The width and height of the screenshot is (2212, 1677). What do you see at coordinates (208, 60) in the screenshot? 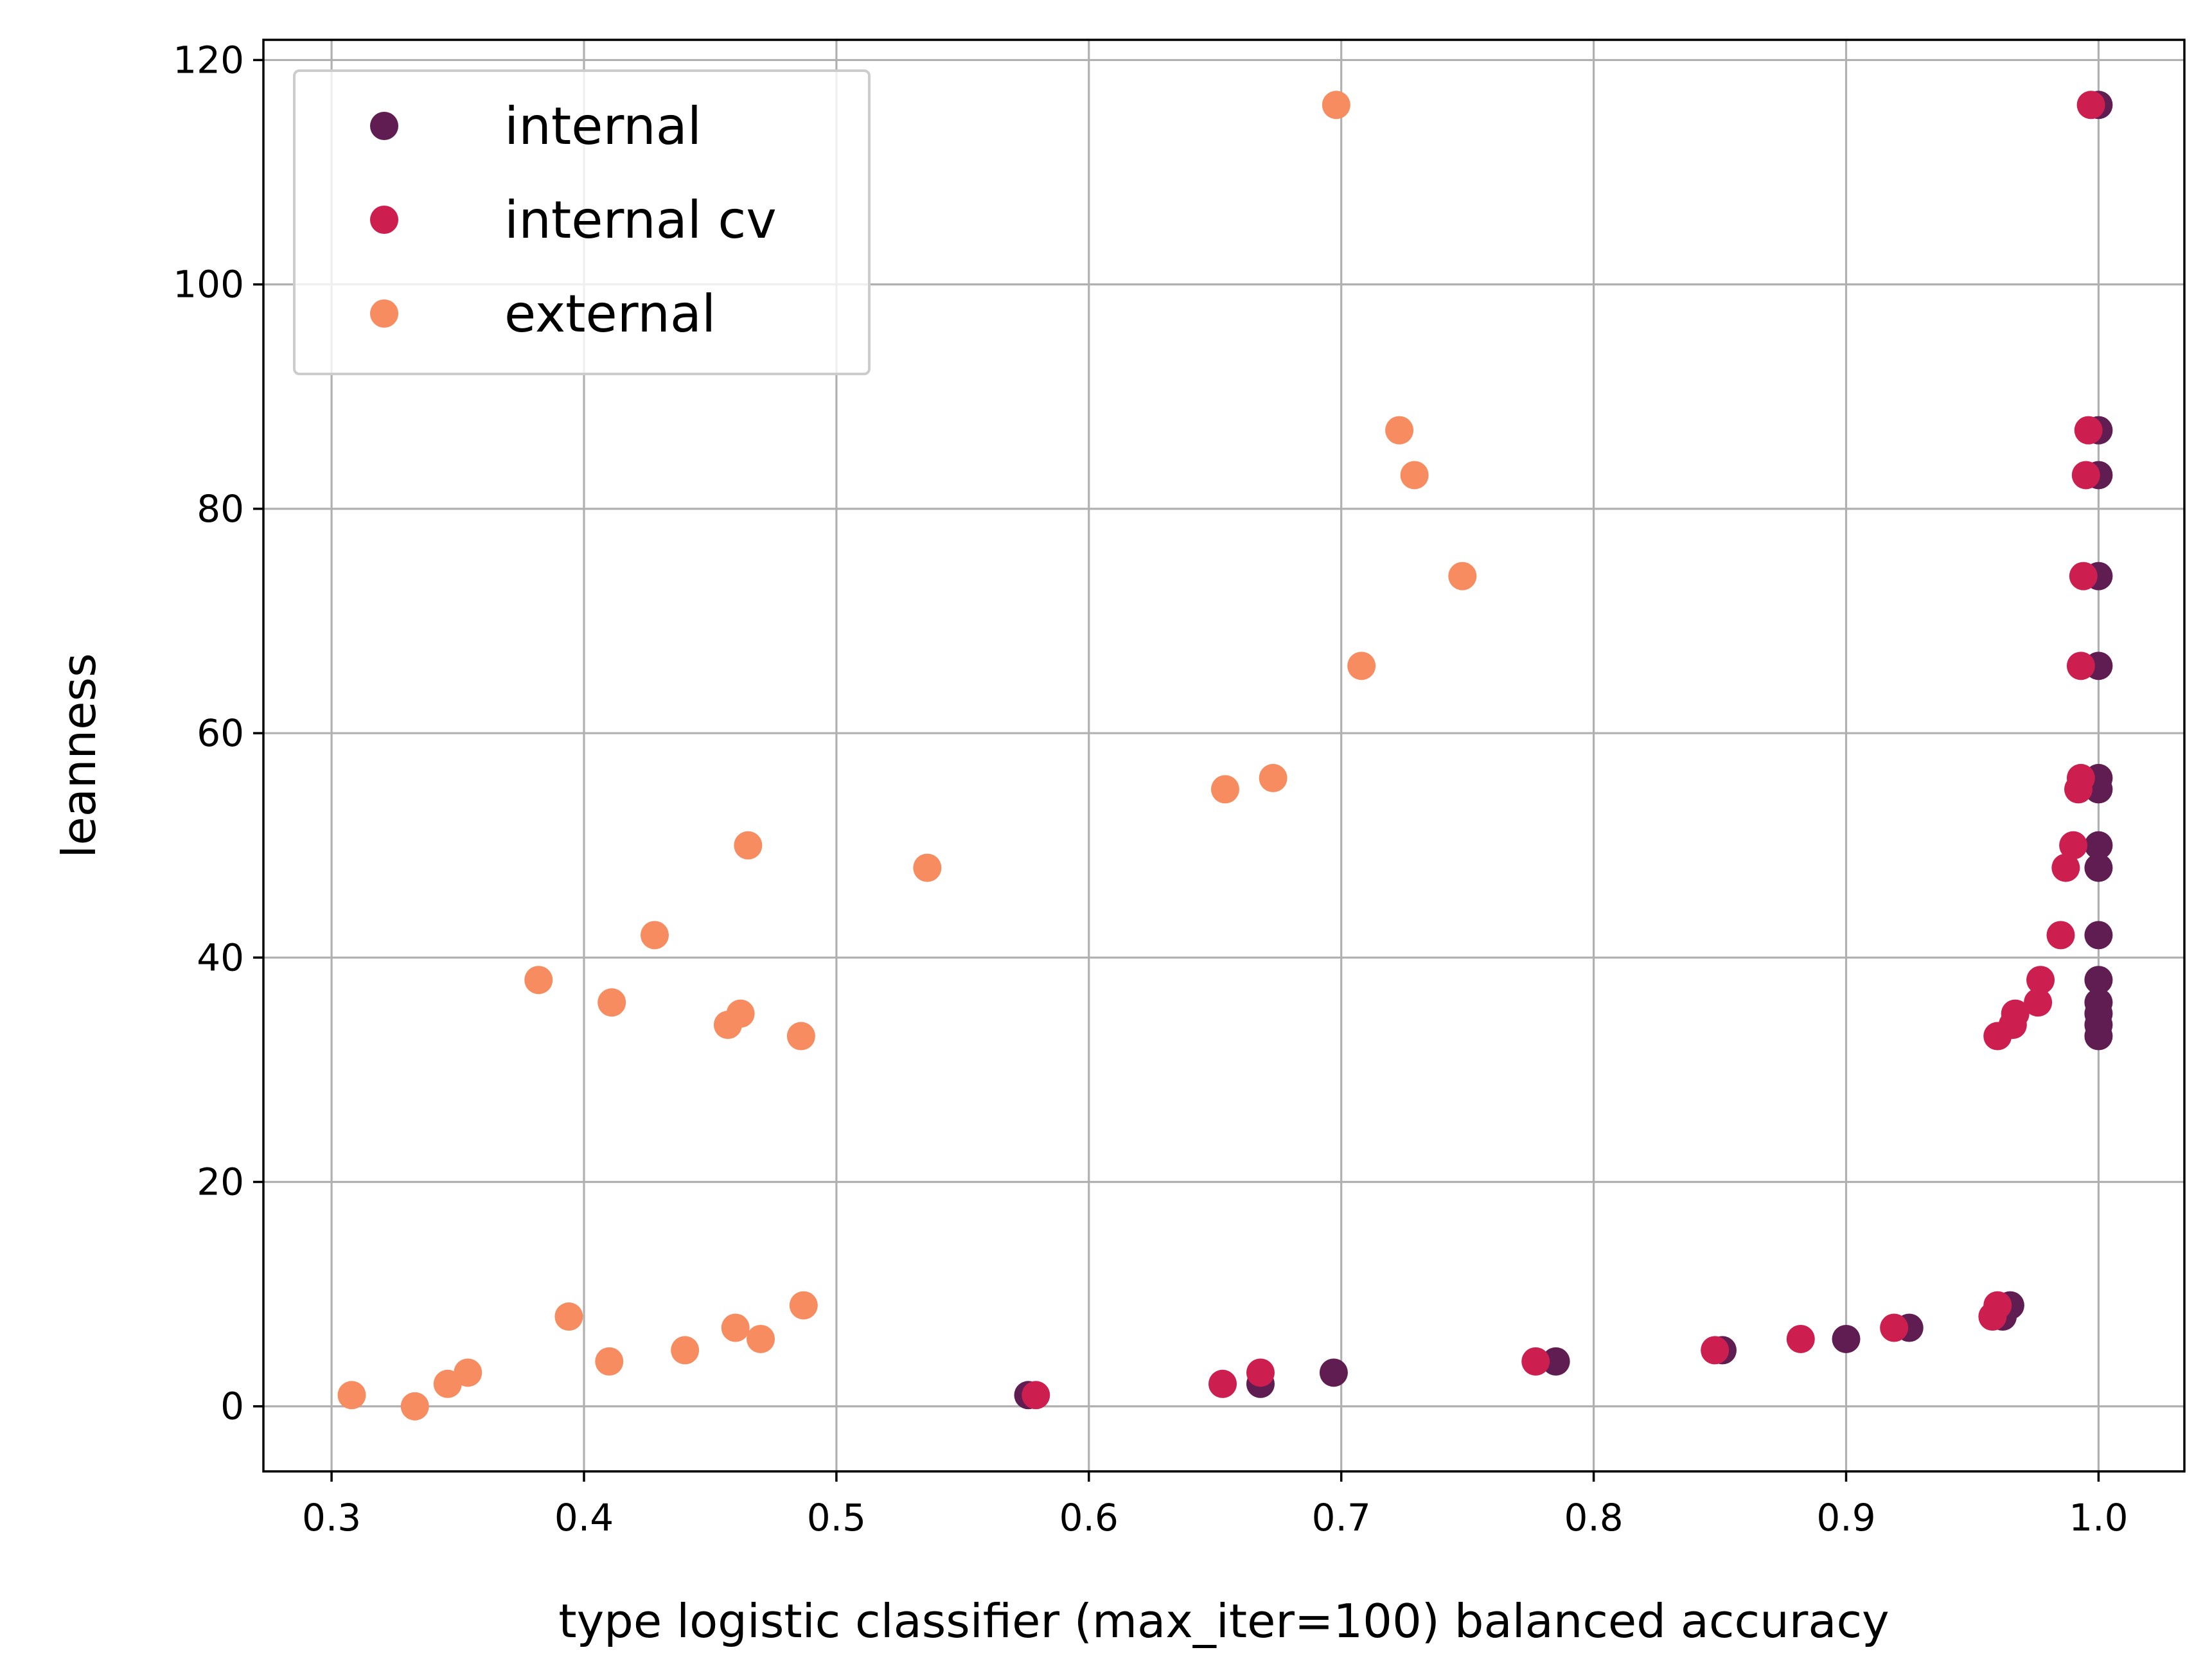
I see `y-tick-label: 120` at bounding box center [208, 60].